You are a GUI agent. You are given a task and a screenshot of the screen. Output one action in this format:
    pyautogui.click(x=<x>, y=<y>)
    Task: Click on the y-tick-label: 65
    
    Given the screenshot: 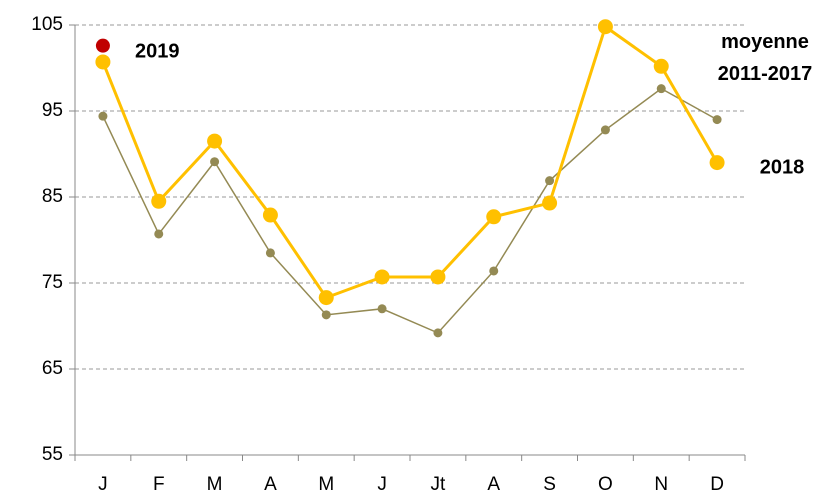 What is the action you would take?
    pyautogui.click(x=52, y=368)
    